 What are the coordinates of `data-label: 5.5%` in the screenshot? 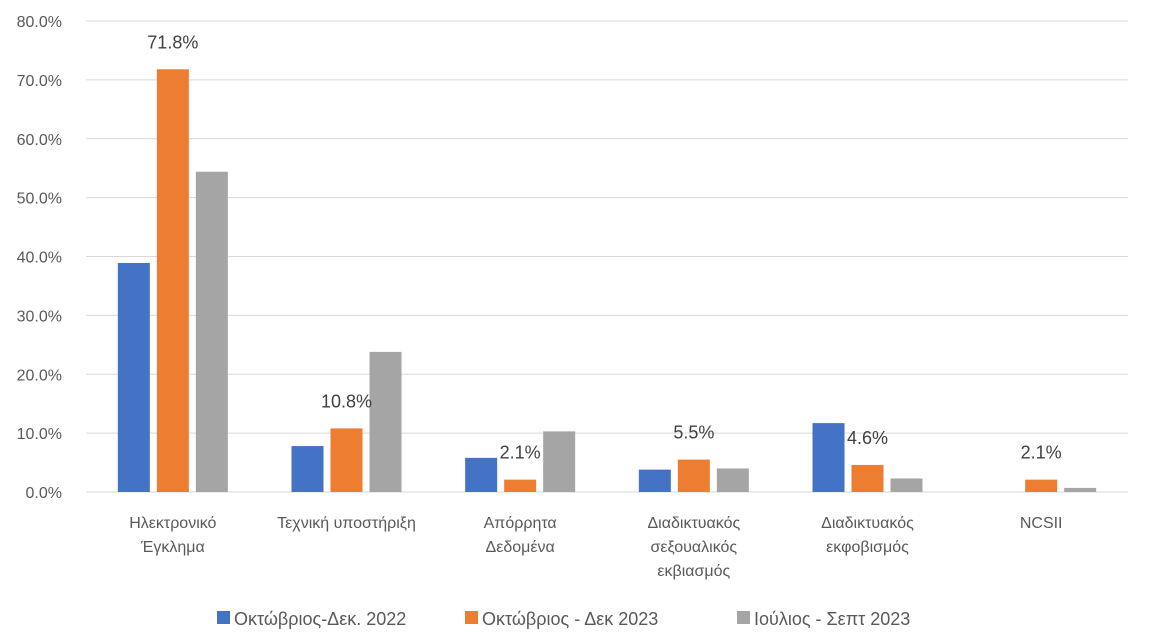 It's located at (693, 433).